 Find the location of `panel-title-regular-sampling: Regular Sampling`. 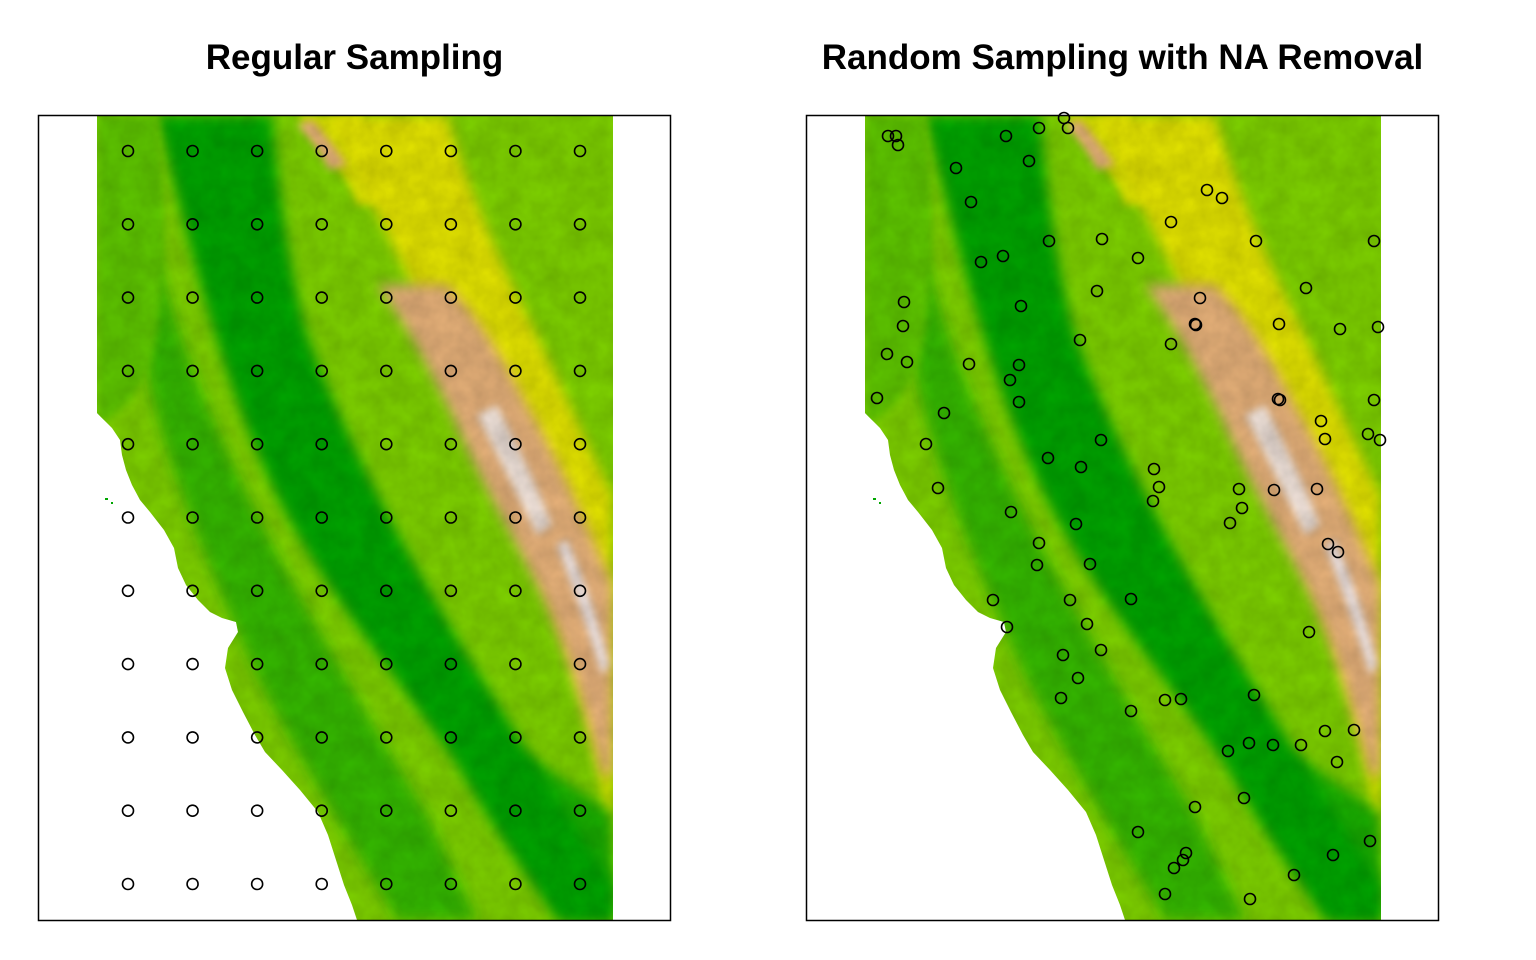

panel-title-regular-sampling: Regular Sampling is located at coordinates (354, 57).